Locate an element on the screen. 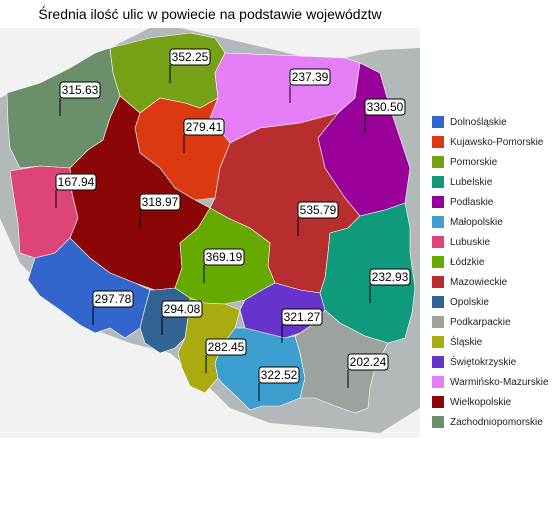  callout-value: 232.93 is located at coordinates (390, 277).